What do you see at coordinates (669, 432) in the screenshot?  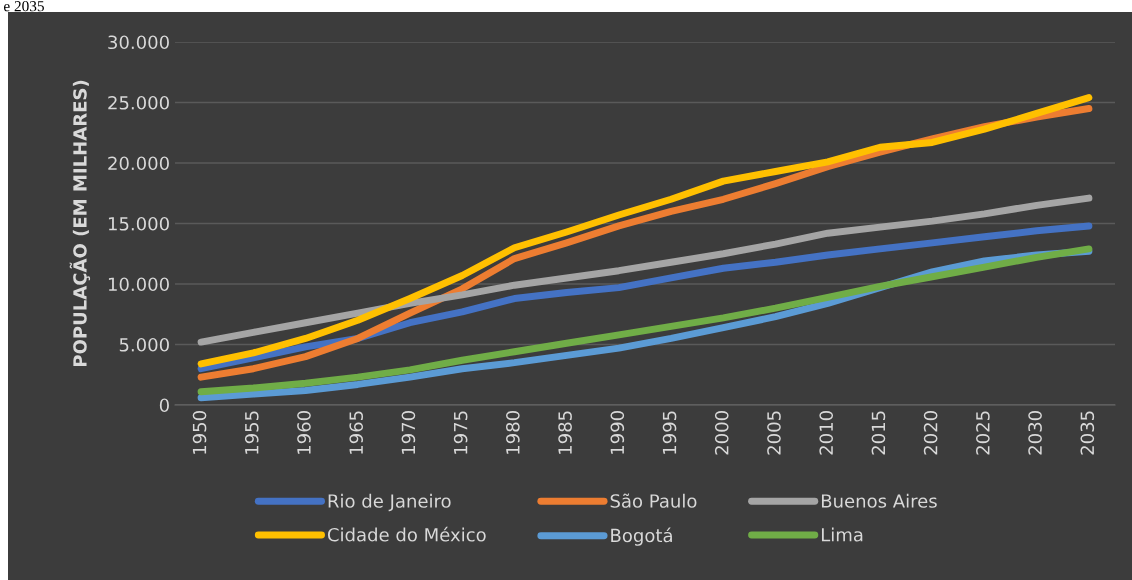 I see `x-tick-label: 1995` at bounding box center [669, 432].